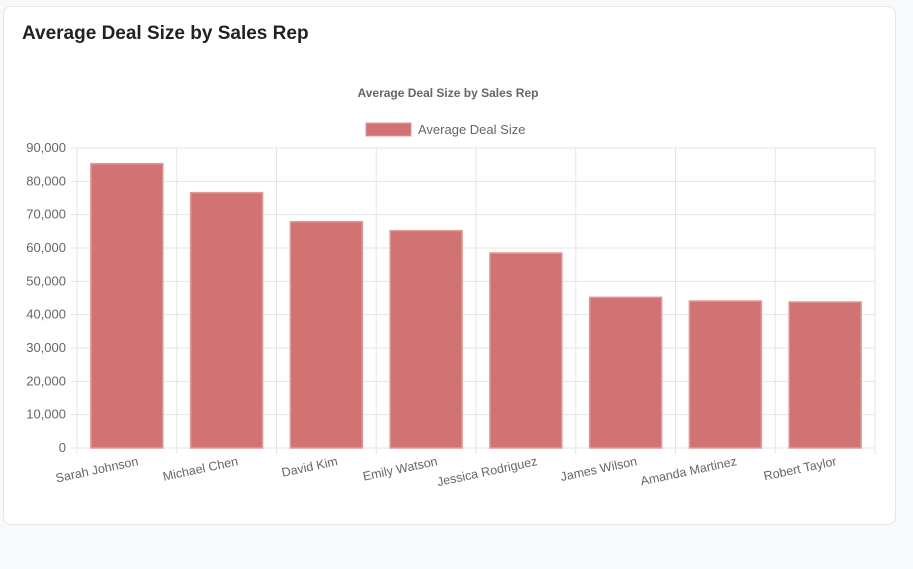  Describe the element at coordinates (388, 129) in the screenshot. I see `legend-swatch` at that location.